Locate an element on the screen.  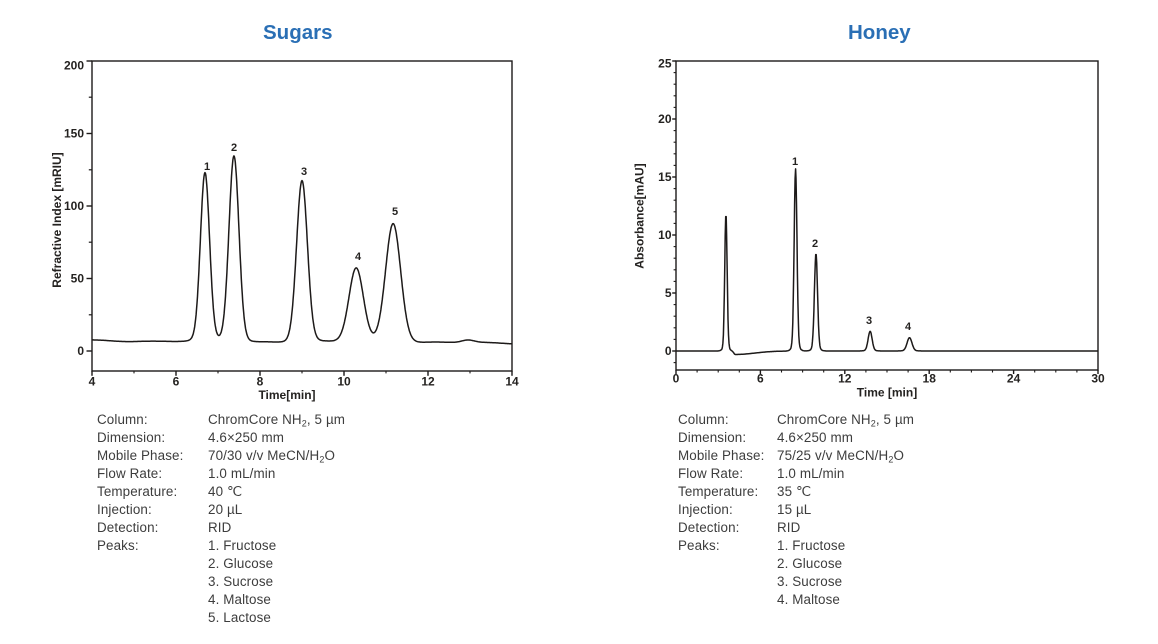
svg-text: 25 is located at coordinates (665, 64).